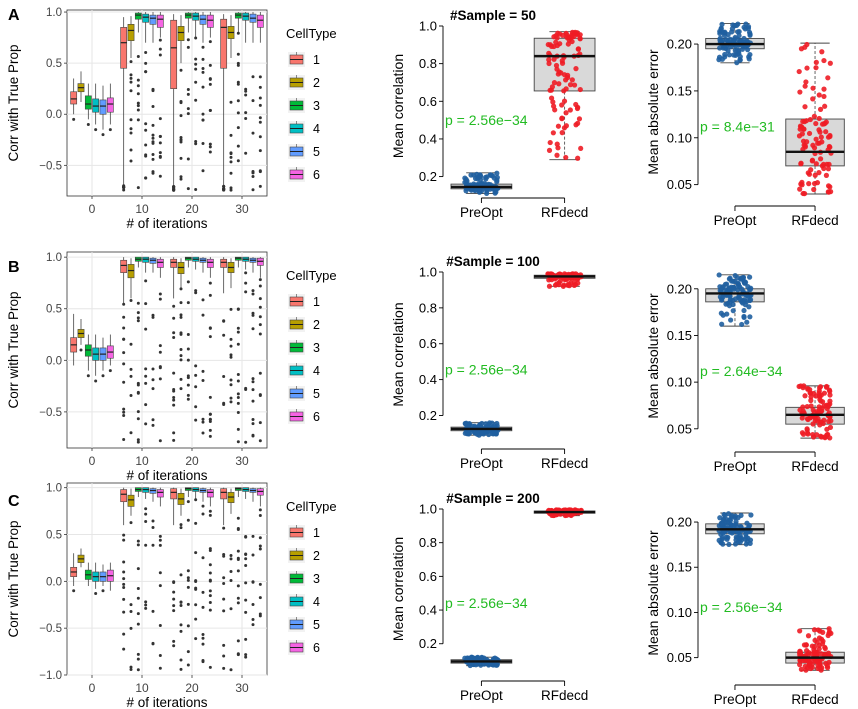  Describe the element at coordinates (679, 428) in the screenshot. I see `y-tick-label: 0.05` at that location.